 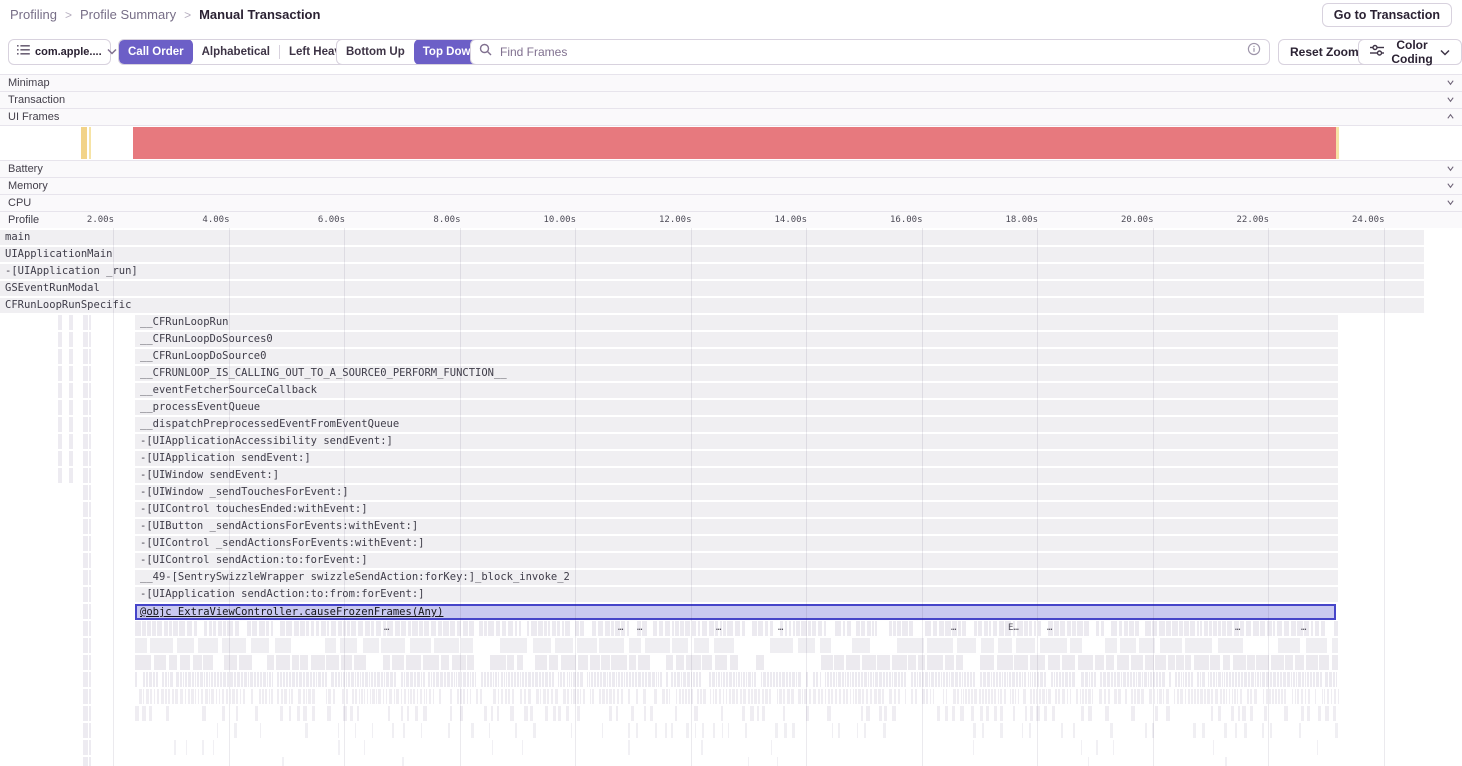 I want to click on section-cpu: CPU, so click(x=731, y=203).